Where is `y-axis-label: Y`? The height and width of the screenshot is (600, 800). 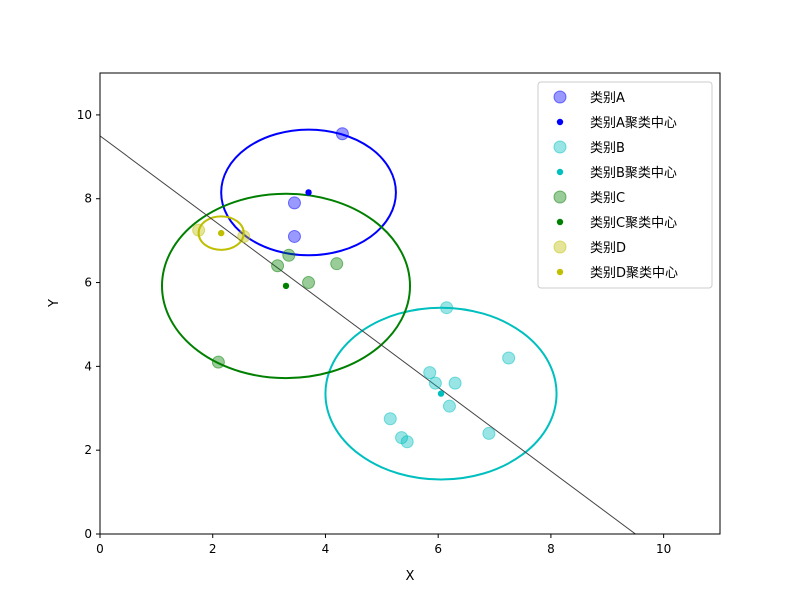 y-axis-label: Y is located at coordinates (54, 303).